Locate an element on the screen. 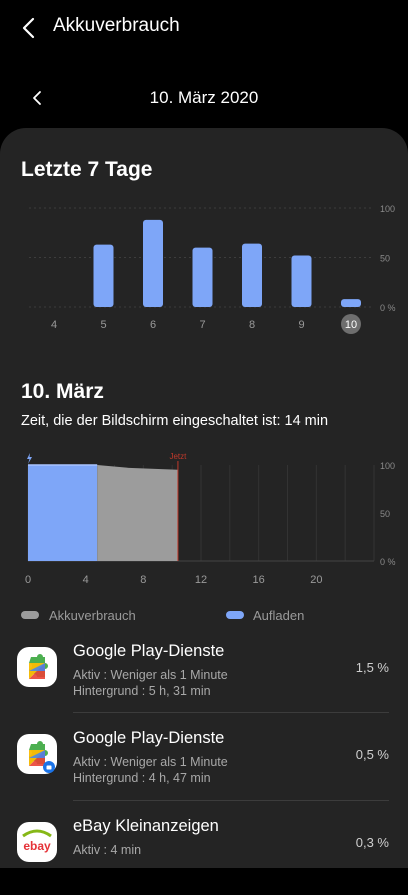 The width and height of the screenshot is (408, 895). area-aufladen is located at coordinates (63, 513).